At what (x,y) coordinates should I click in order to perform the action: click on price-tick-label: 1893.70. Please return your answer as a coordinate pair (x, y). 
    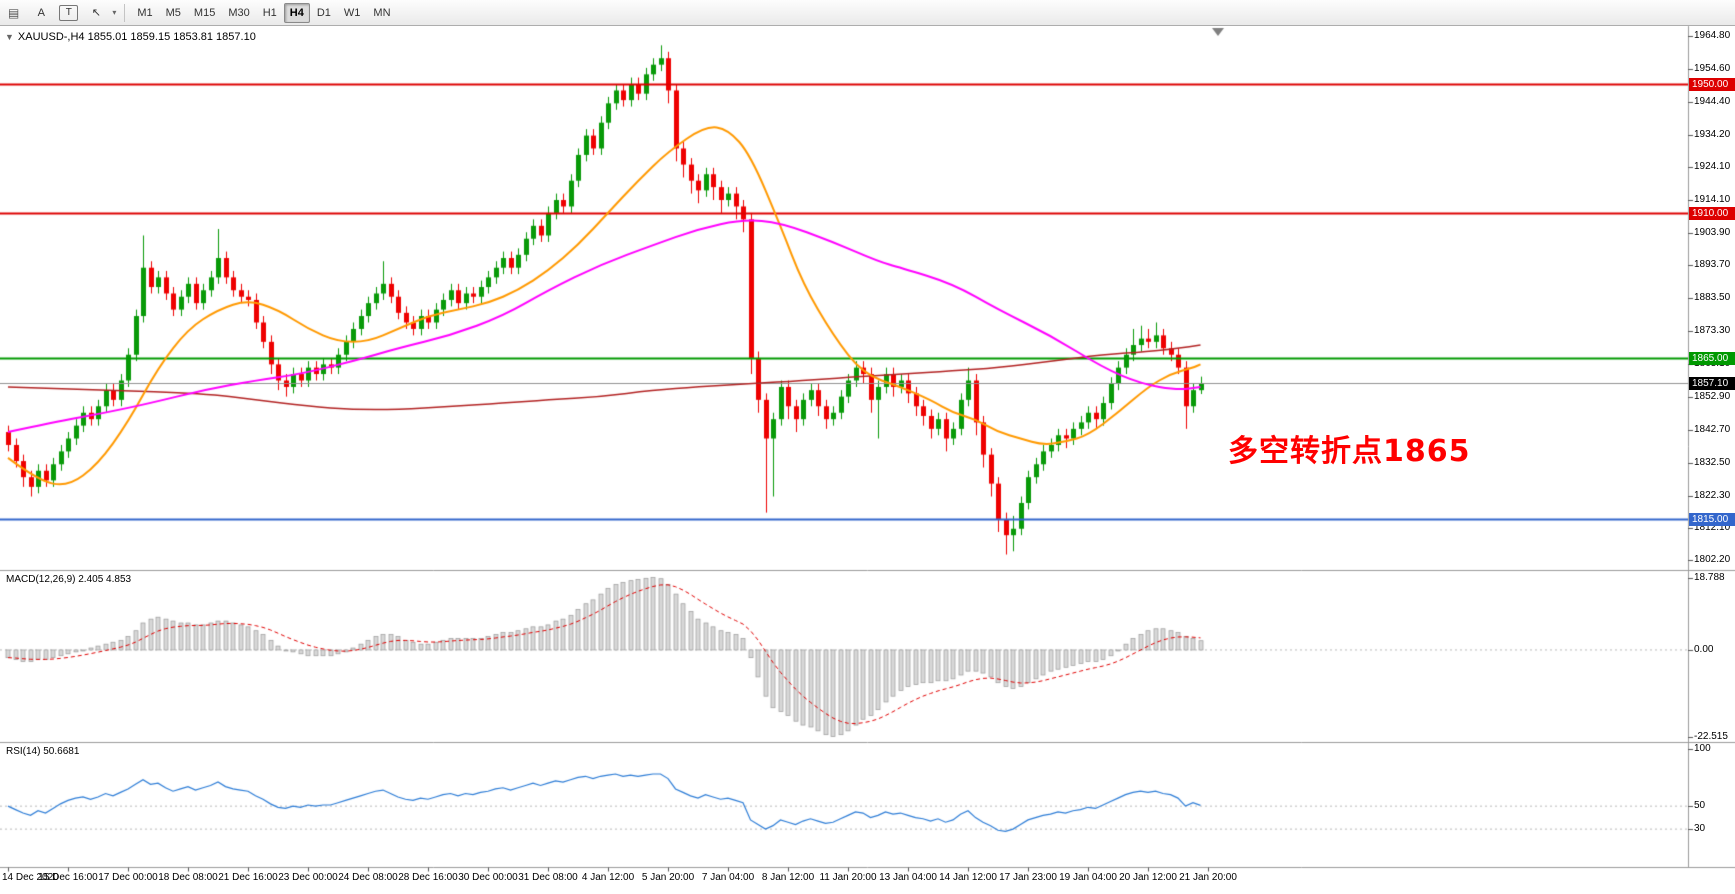
    Looking at the image, I should click on (1712, 264).